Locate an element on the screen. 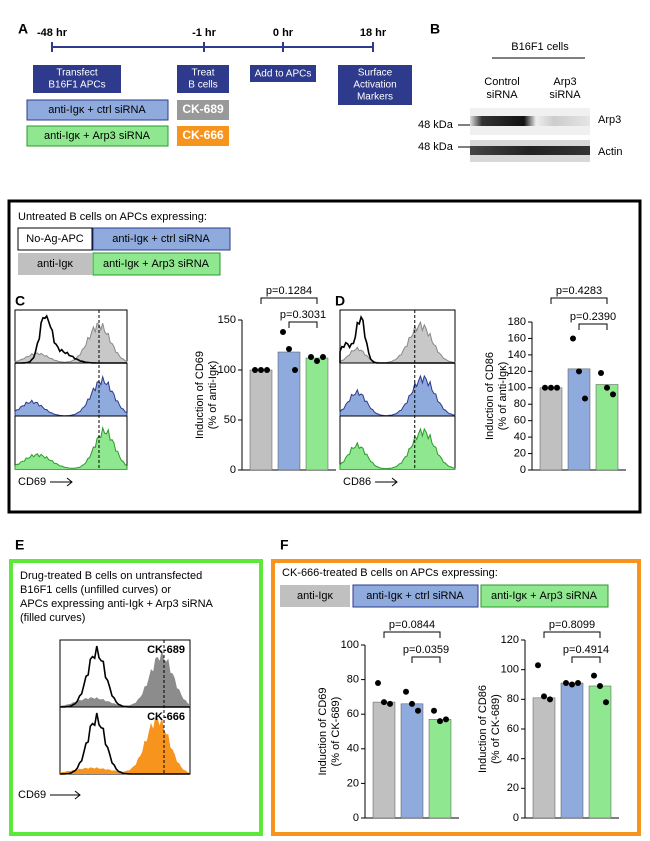 The image size is (650, 841). hist-outline is located at coordinates (124, 743).